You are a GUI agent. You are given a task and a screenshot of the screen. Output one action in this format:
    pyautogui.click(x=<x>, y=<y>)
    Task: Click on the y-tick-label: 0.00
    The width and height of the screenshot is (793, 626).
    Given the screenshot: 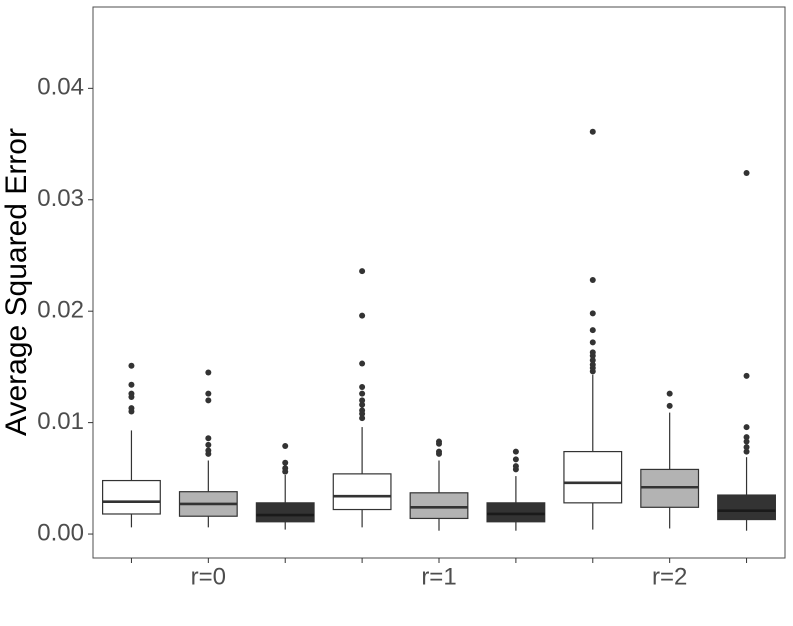 What is the action you would take?
    pyautogui.click(x=60, y=532)
    